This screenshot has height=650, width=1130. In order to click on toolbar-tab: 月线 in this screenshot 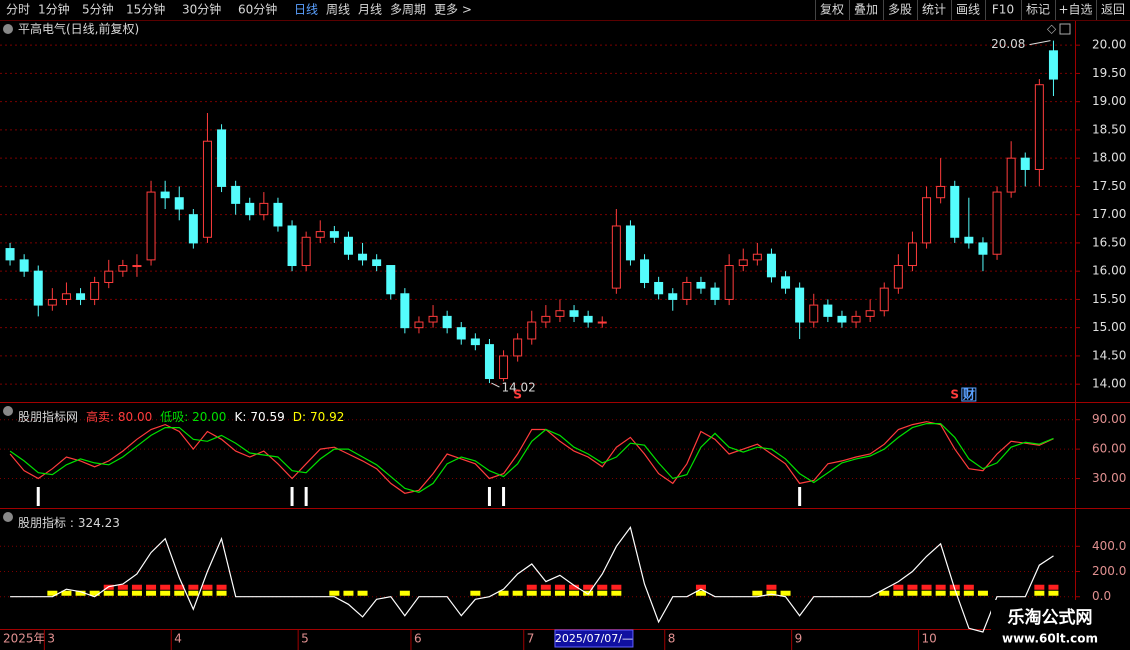, I will do `click(370, 10)`.